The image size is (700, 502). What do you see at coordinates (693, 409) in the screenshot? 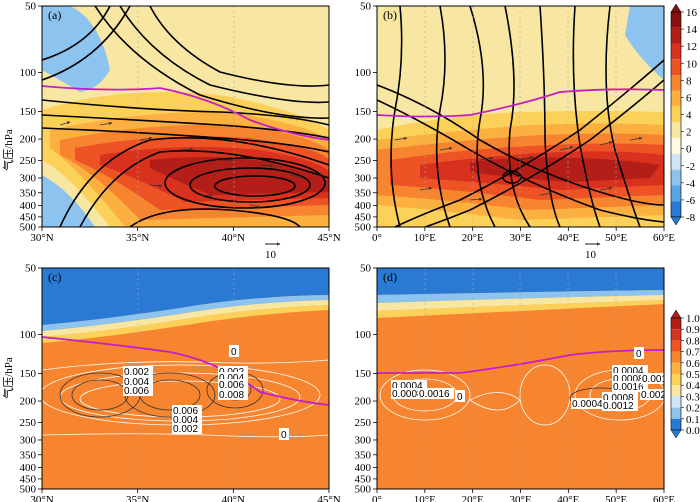
I see `colorbar-tick-label: 0.2` at bounding box center [693, 409].